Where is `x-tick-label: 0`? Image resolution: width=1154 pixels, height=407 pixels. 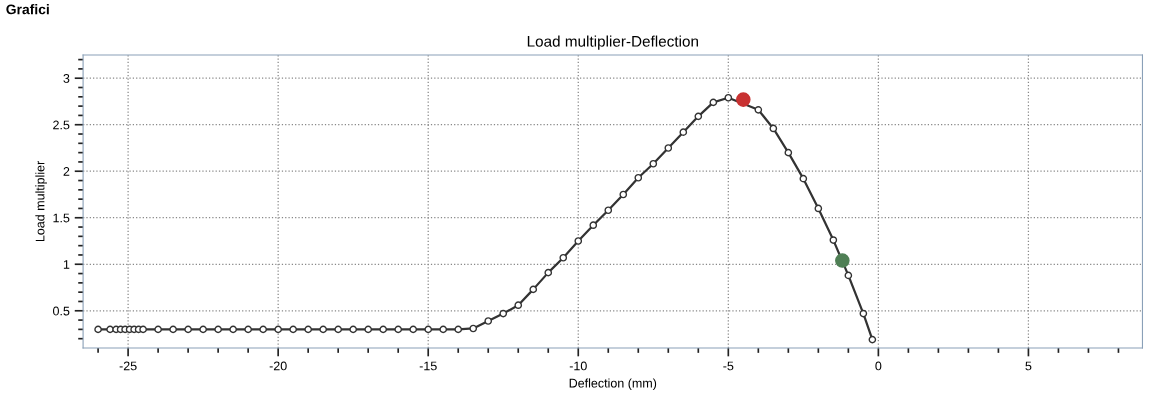
x-tick-label: 0 is located at coordinates (878, 366).